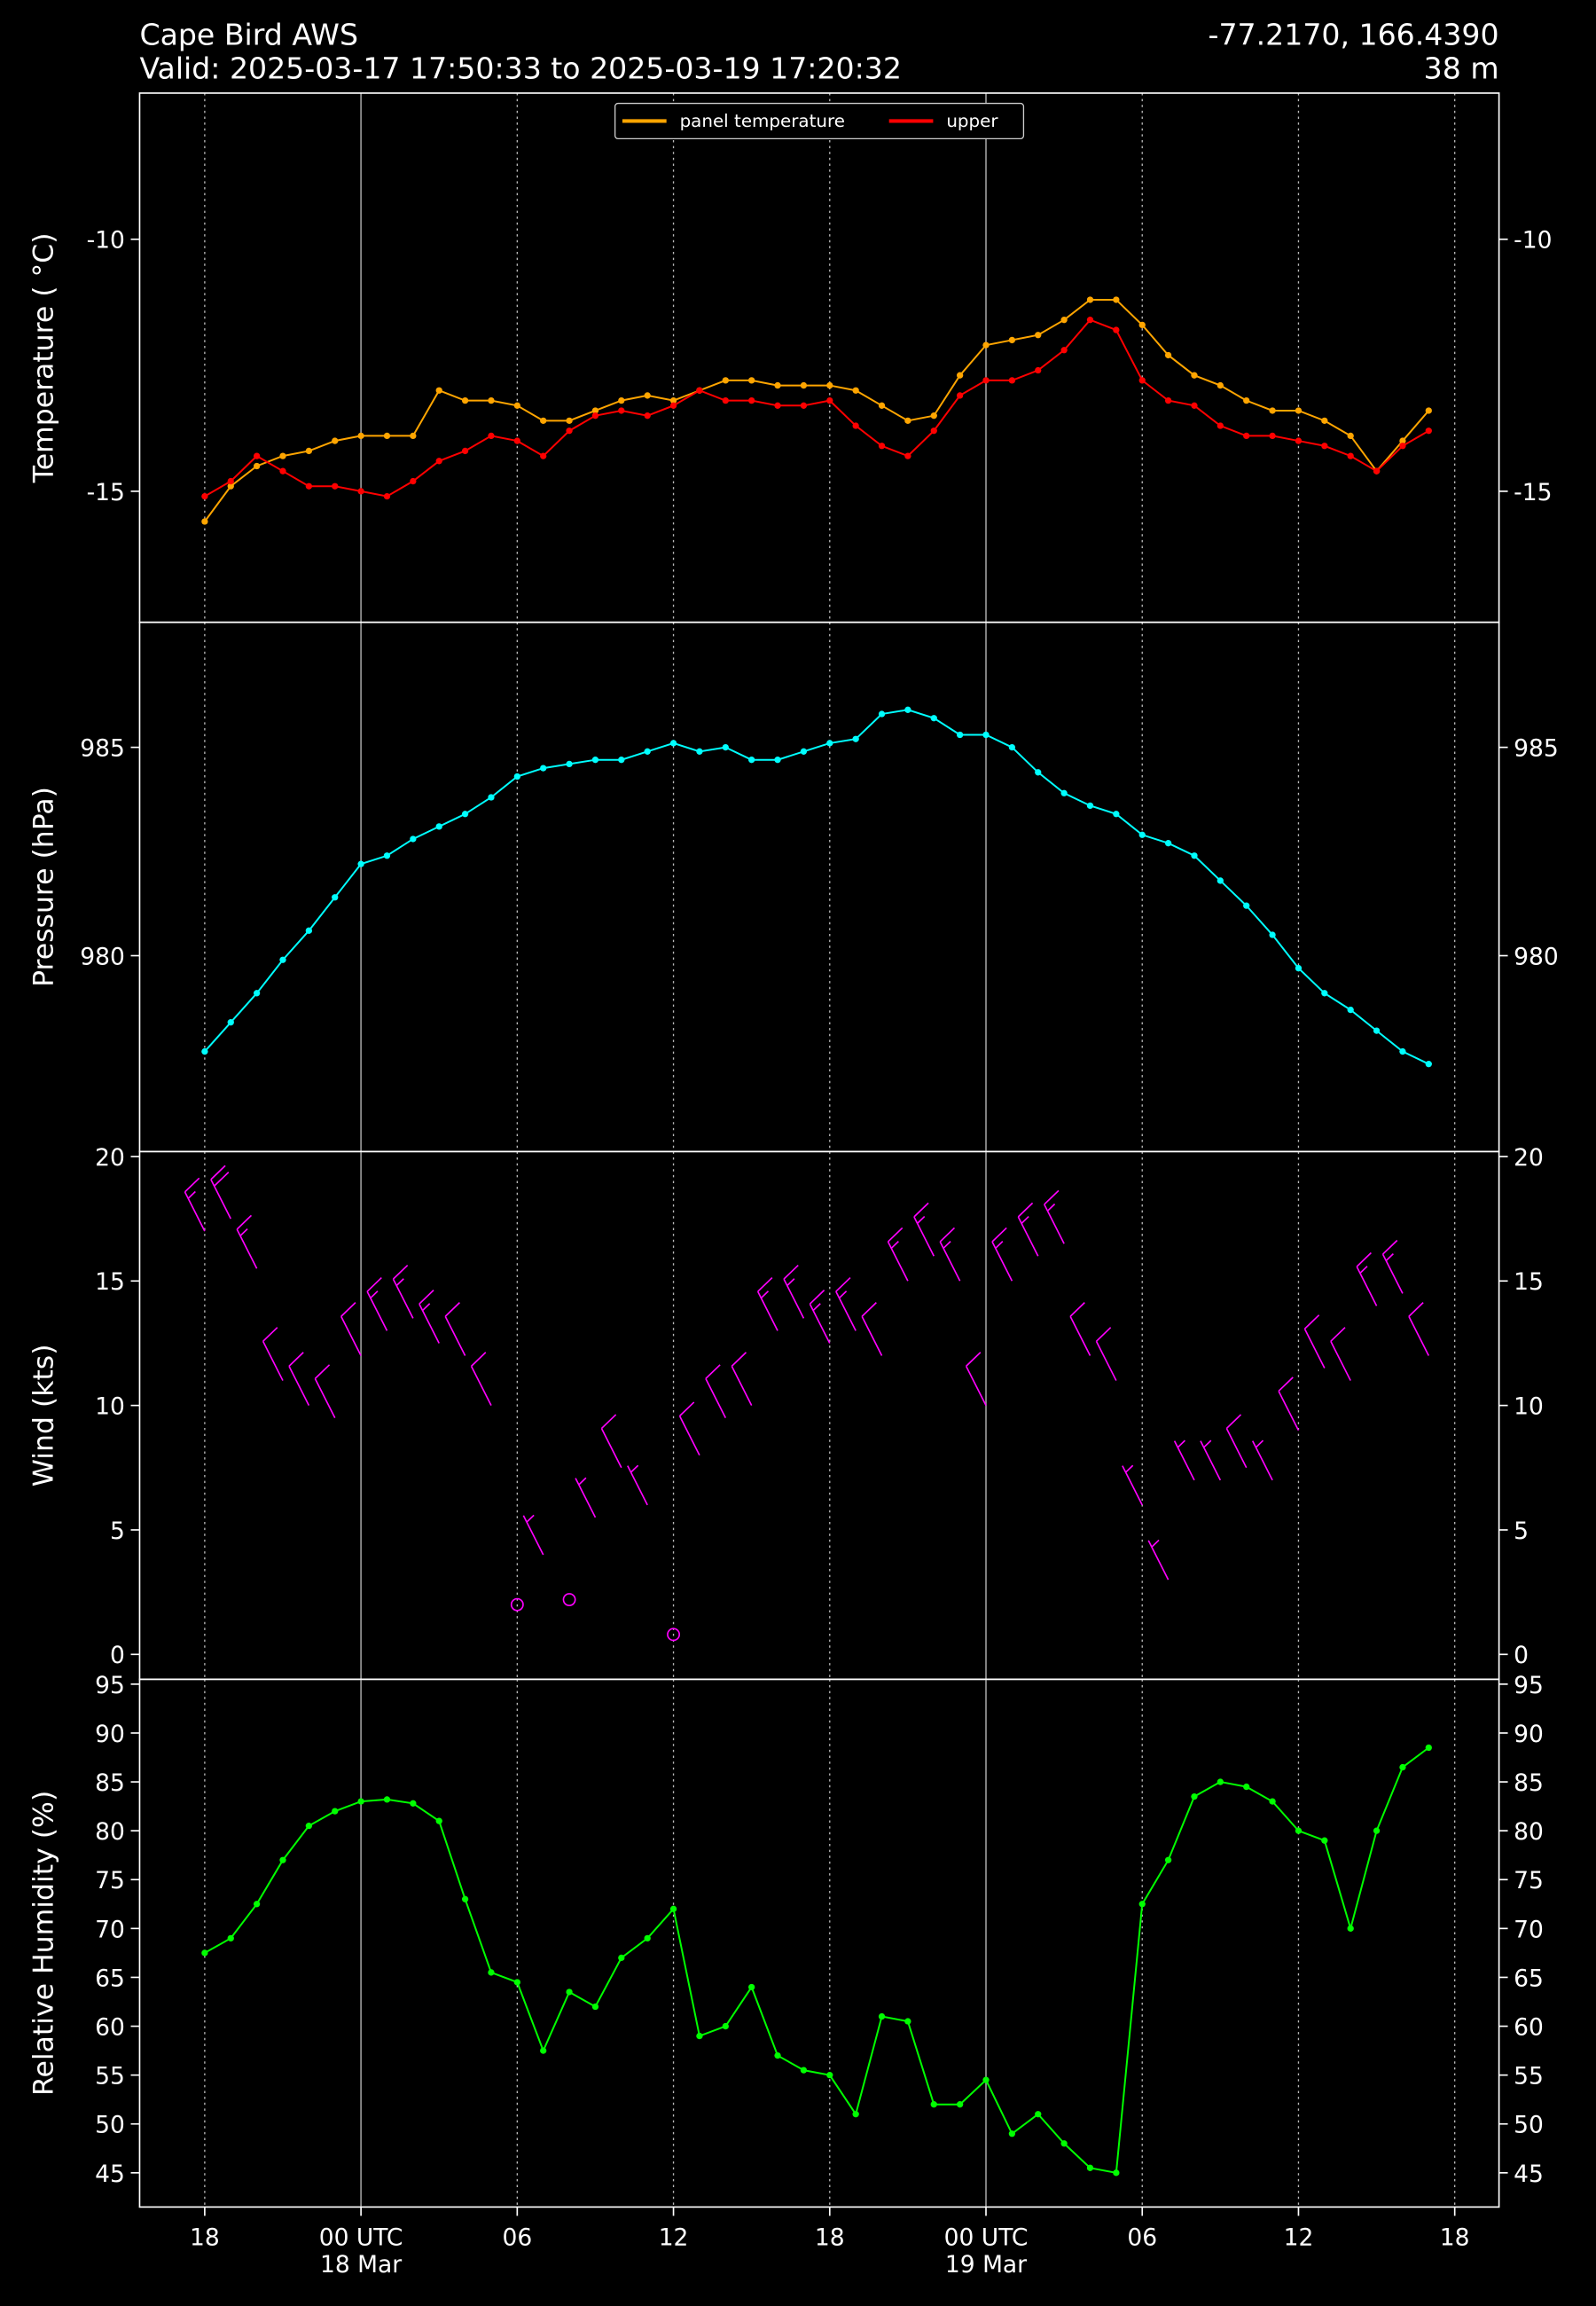 This screenshot has width=1596, height=2306. What do you see at coordinates (1529, 1282) in the screenshot?
I see `y-tick-label: 15` at bounding box center [1529, 1282].